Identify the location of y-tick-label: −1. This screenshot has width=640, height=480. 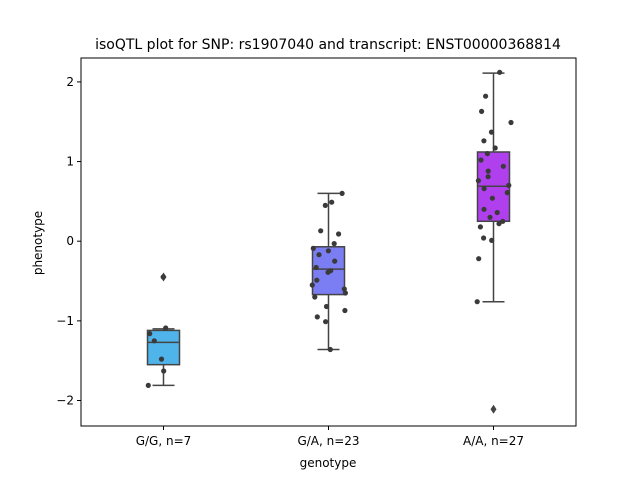
(65, 321).